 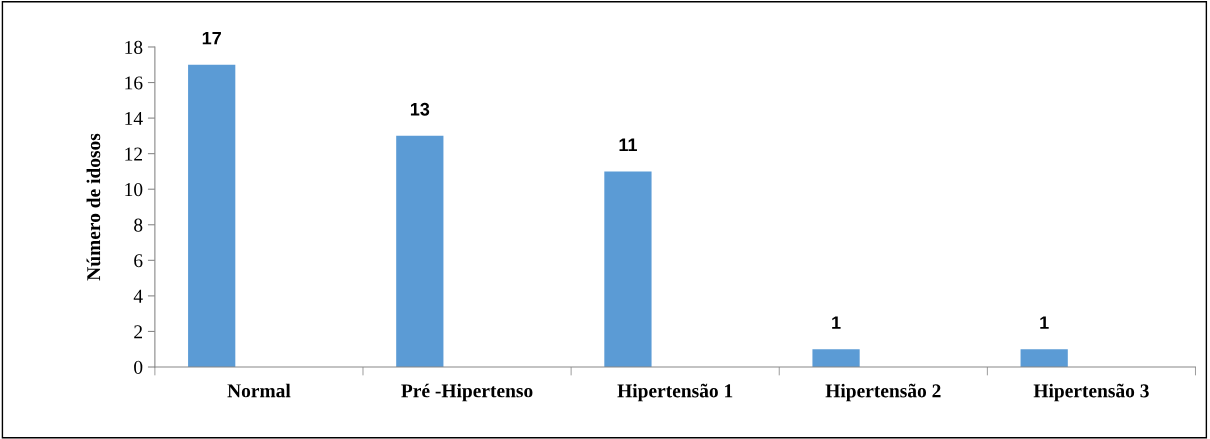 What do you see at coordinates (883, 392) in the screenshot?
I see `x-tick-label: Hipertensão 2` at bounding box center [883, 392].